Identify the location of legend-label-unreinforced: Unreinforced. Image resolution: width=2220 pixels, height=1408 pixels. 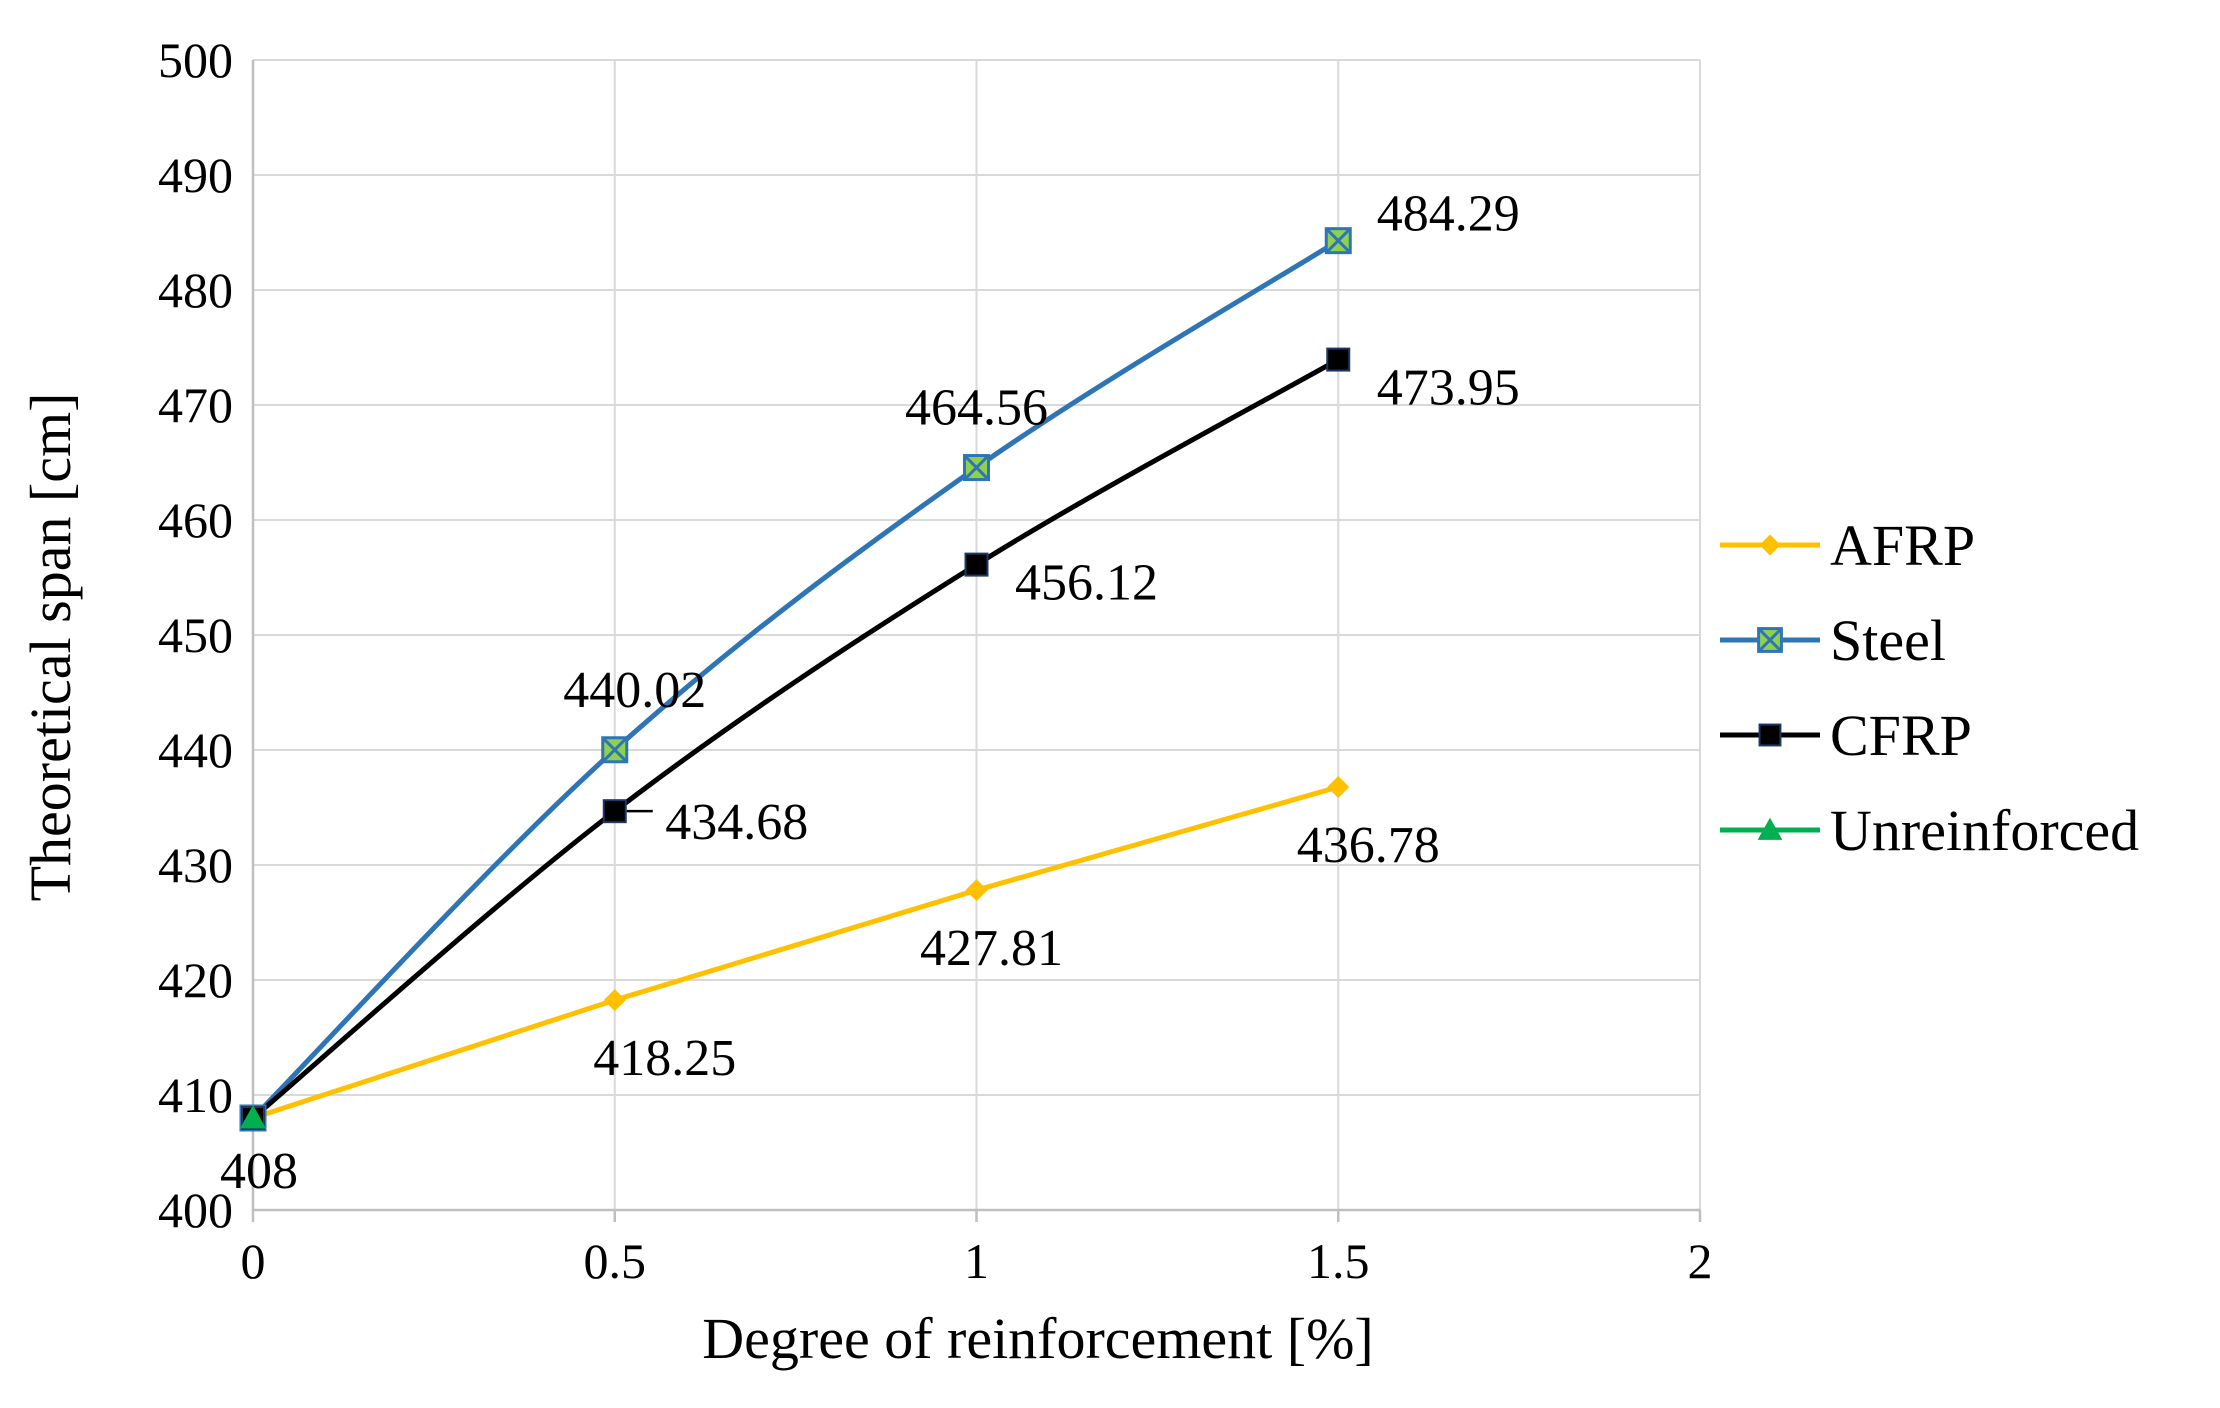
(1984, 830).